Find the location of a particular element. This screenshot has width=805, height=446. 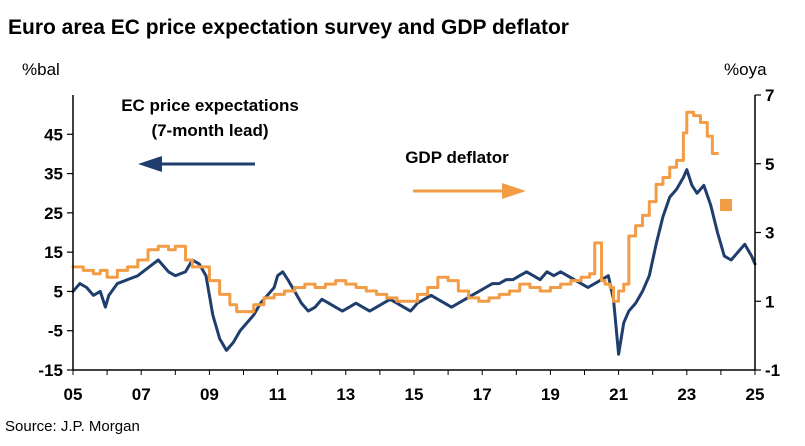

right-tick-label: 5 is located at coordinates (769, 164).